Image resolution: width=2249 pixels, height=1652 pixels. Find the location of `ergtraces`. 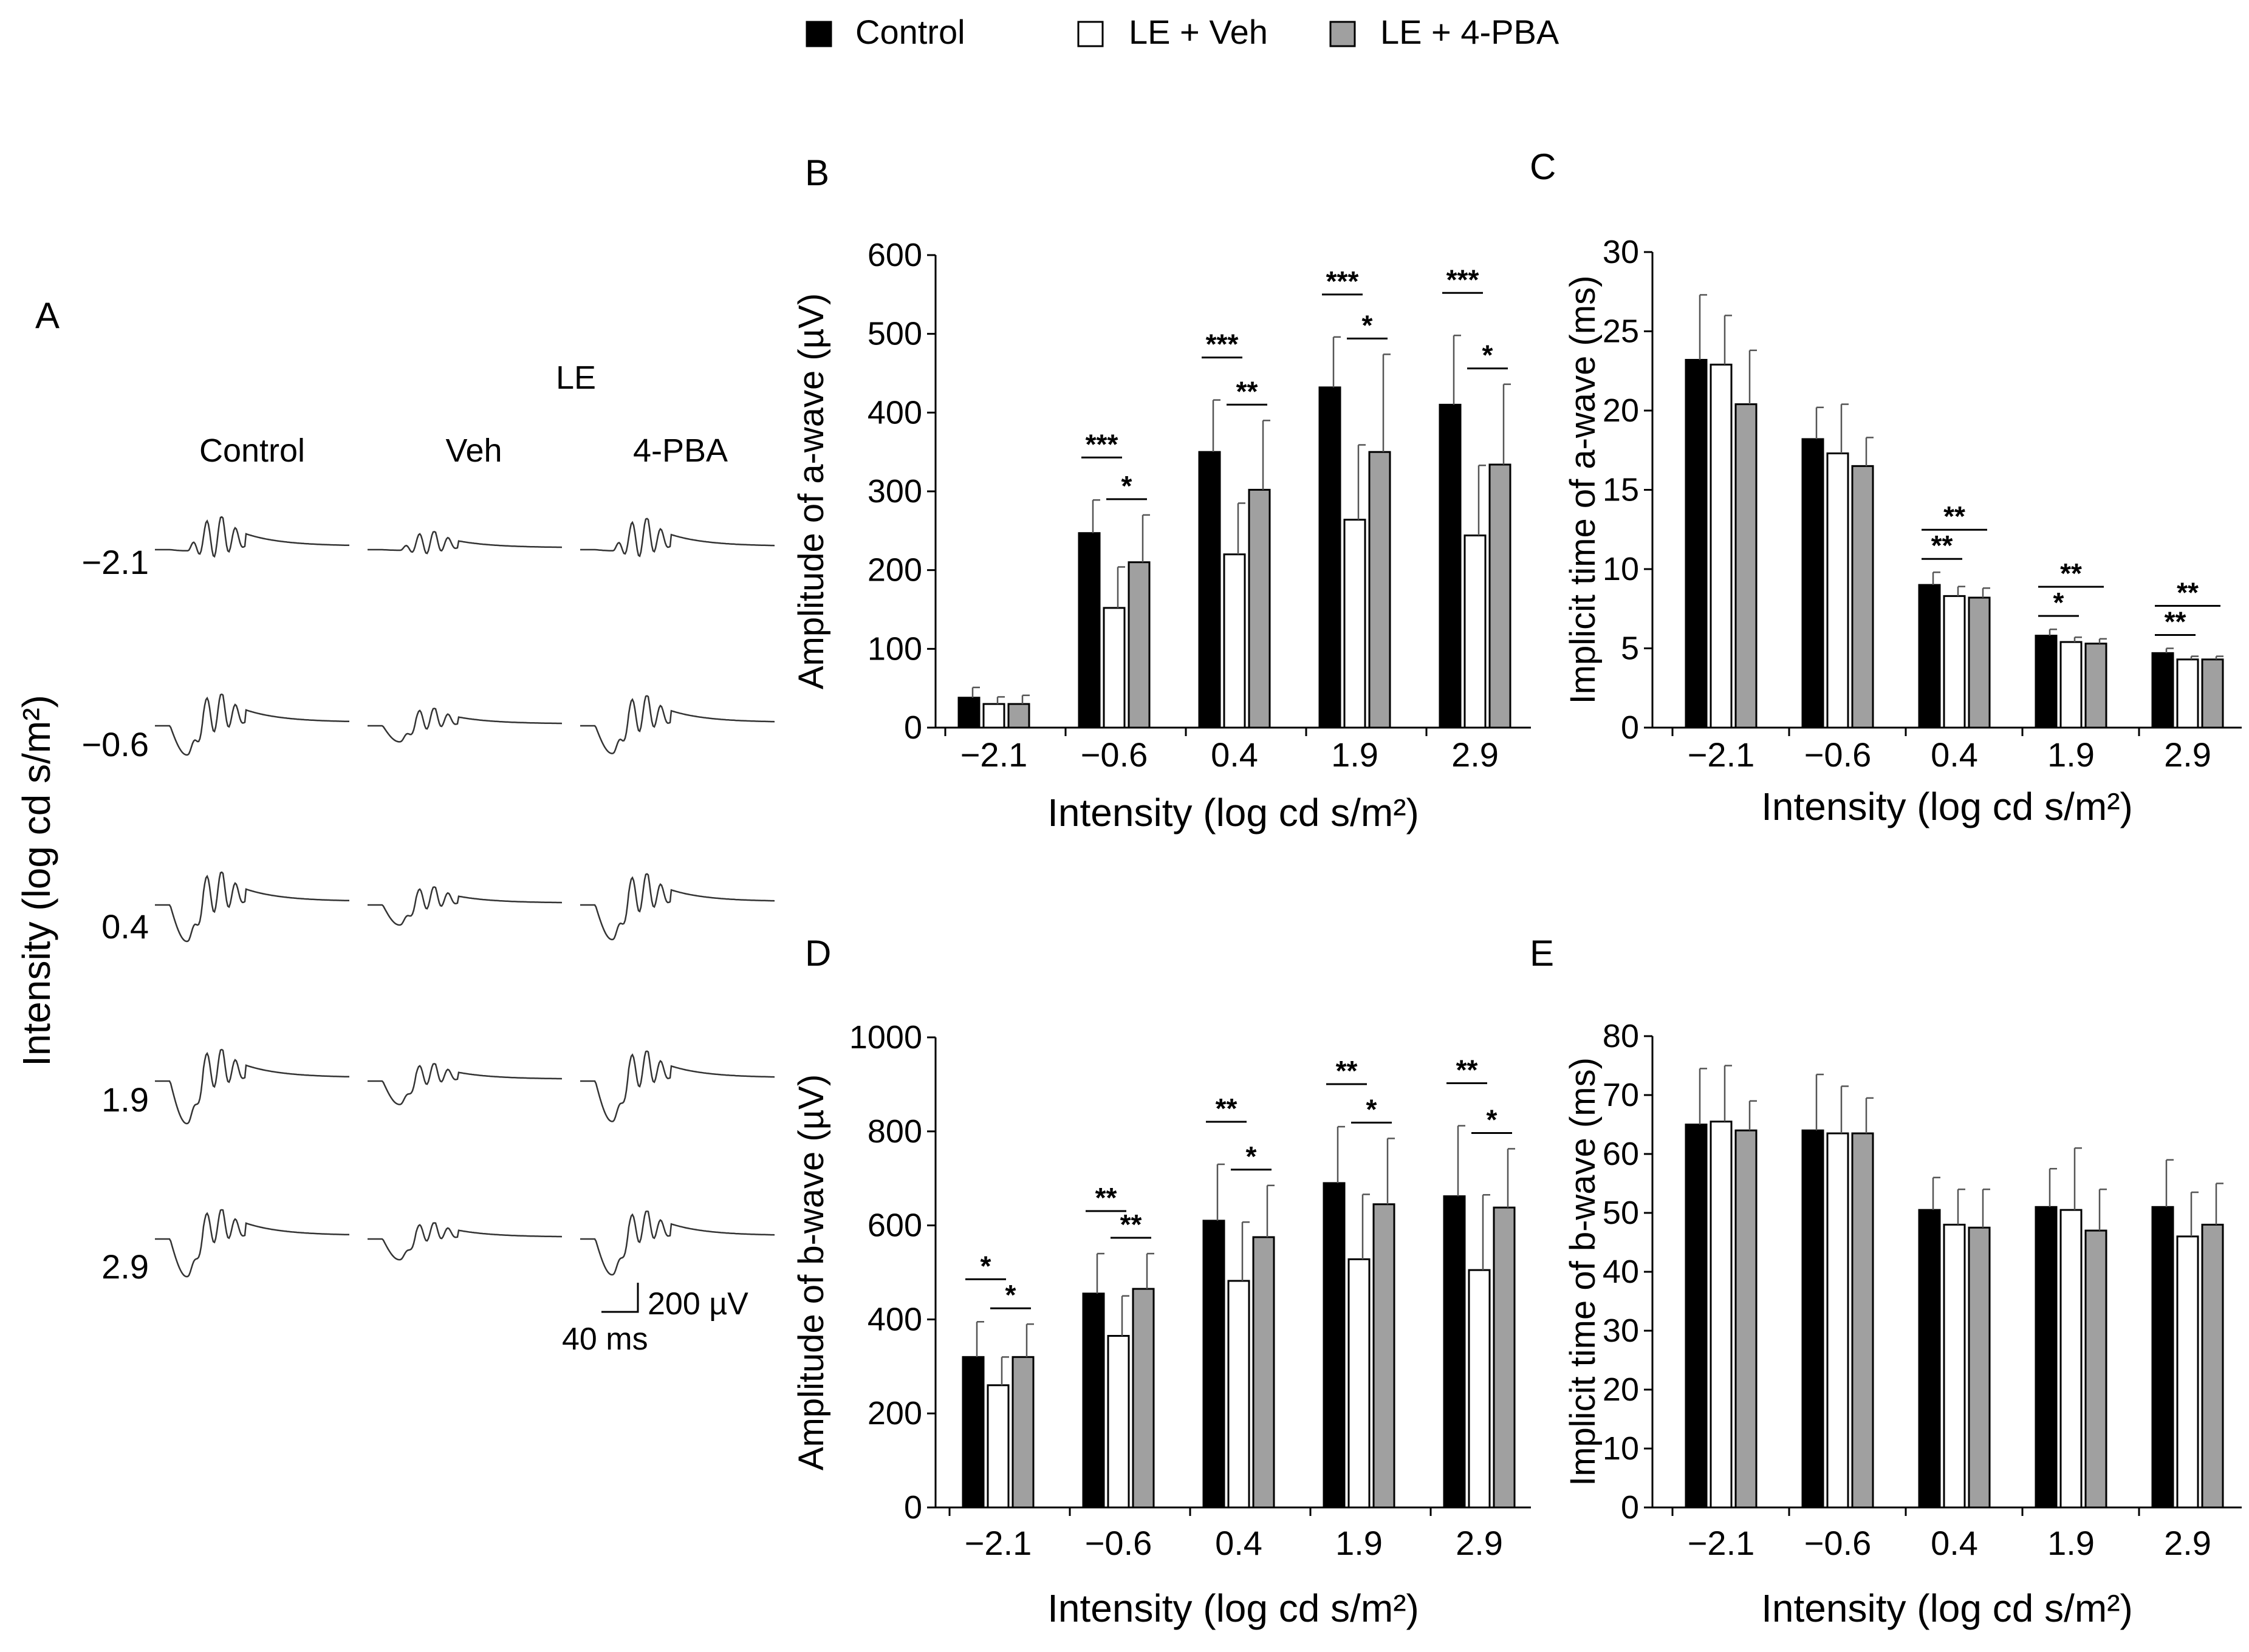

ergtraces is located at coordinates (465, 897).